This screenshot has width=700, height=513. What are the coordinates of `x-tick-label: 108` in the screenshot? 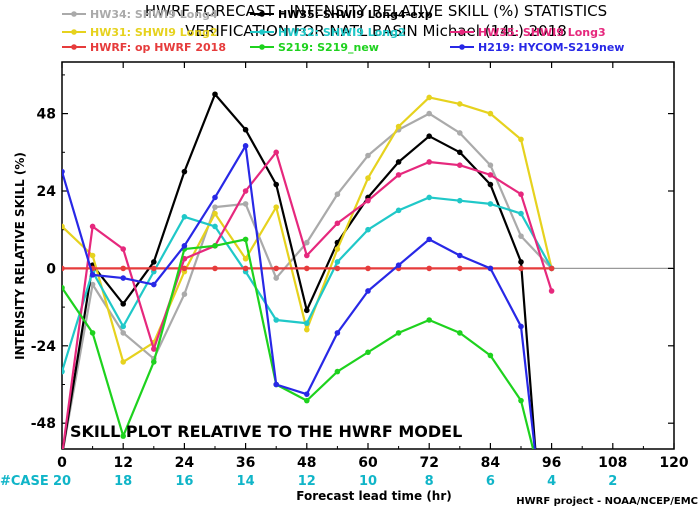 It's located at (612, 463).